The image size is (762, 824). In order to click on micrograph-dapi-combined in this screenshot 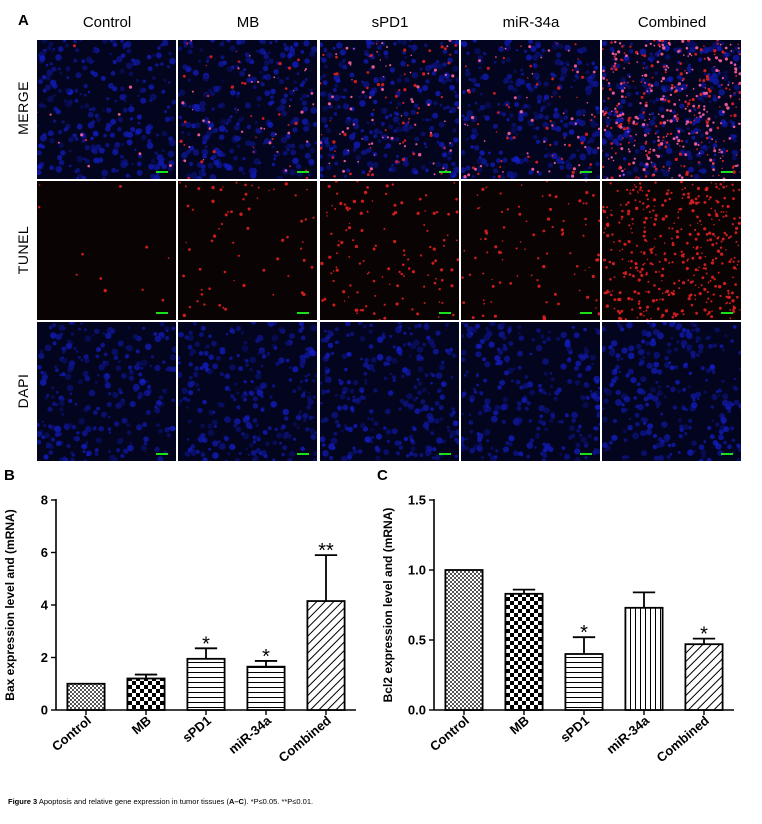, I will do `click(671, 391)`.